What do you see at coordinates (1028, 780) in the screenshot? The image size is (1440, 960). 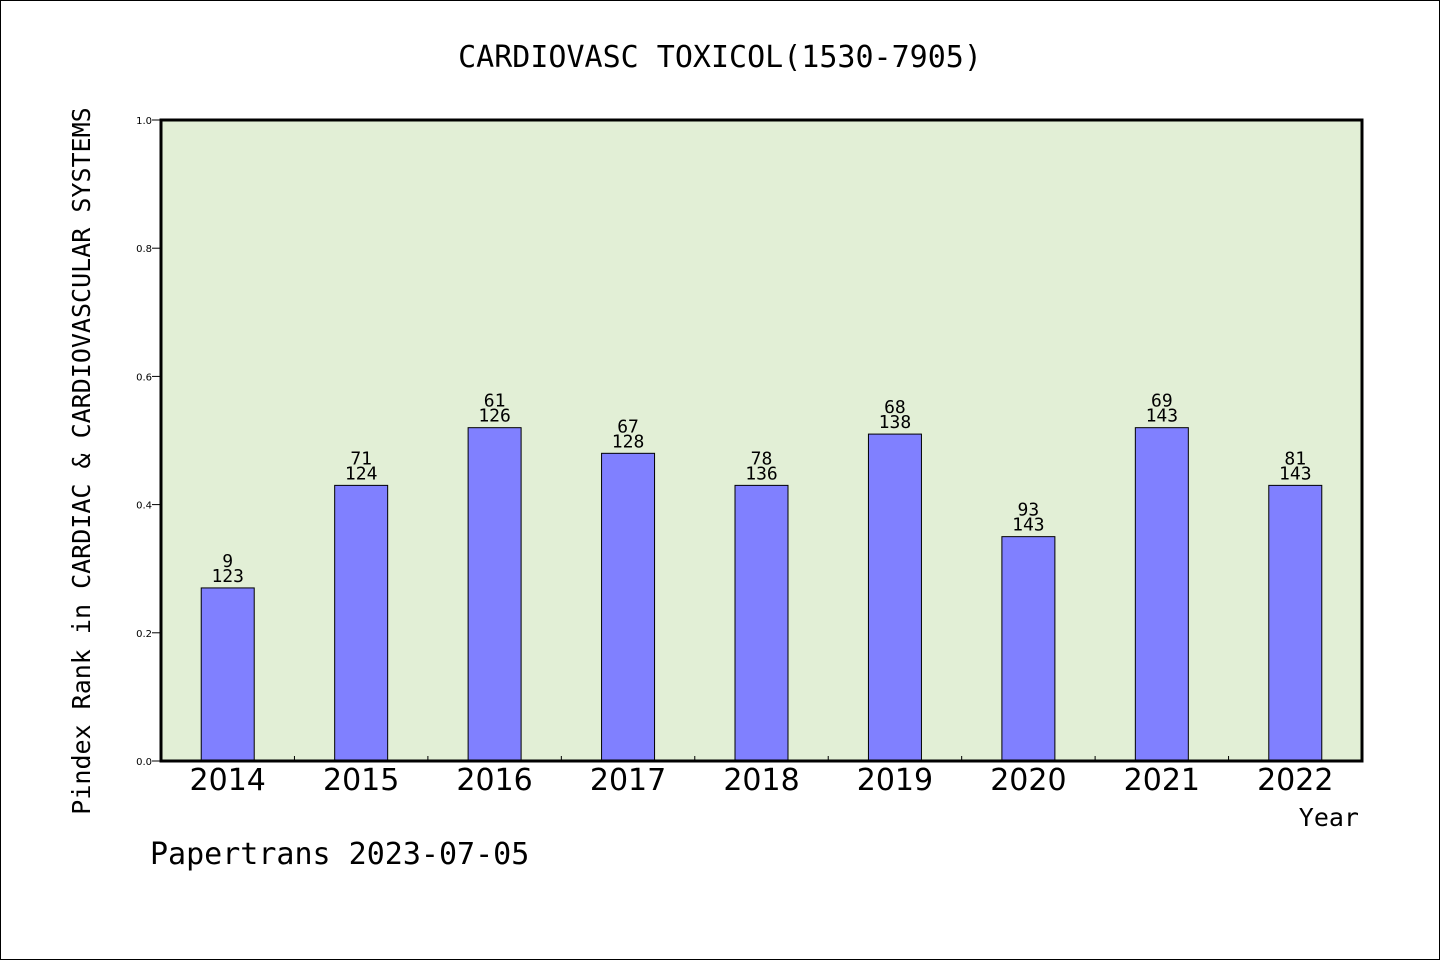 I see `x-tick-label: 2020` at bounding box center [1028, 780].